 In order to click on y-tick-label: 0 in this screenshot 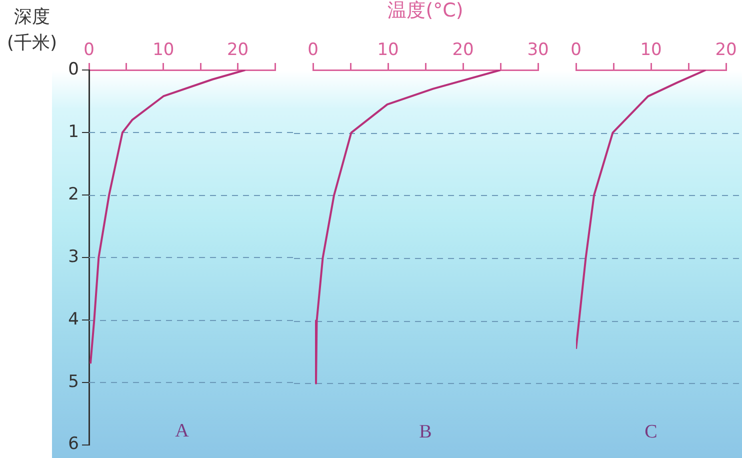, I will do `click(73, 69)`.